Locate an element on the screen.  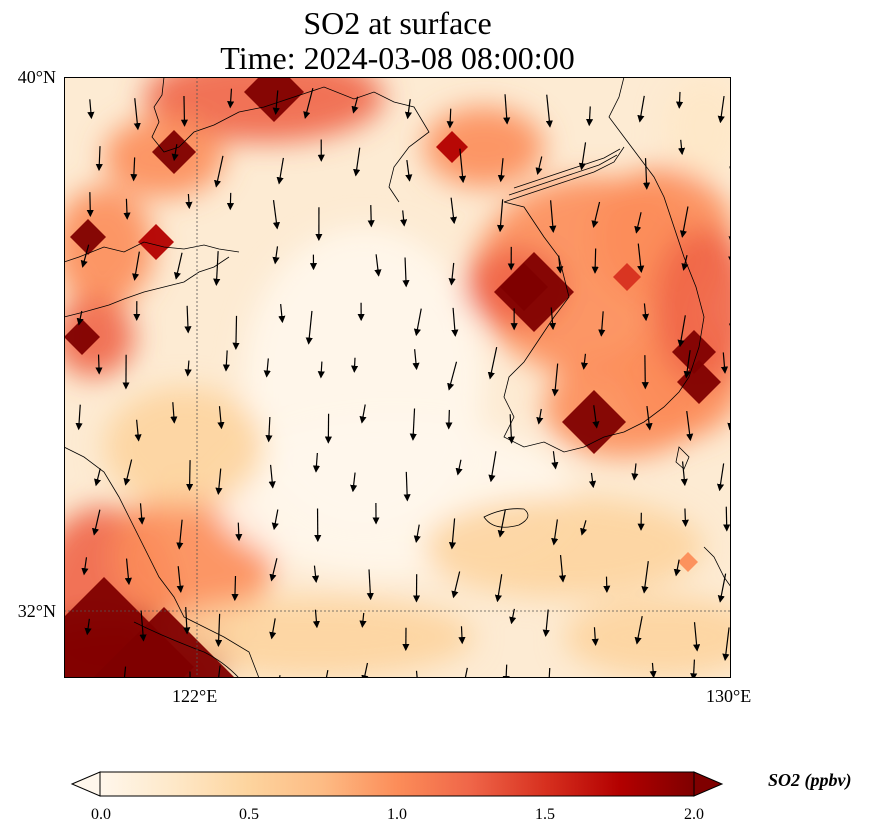
map-subtitle-time: Time: 2024-03-08 08:00:00 is located at coordinates (397, 58).